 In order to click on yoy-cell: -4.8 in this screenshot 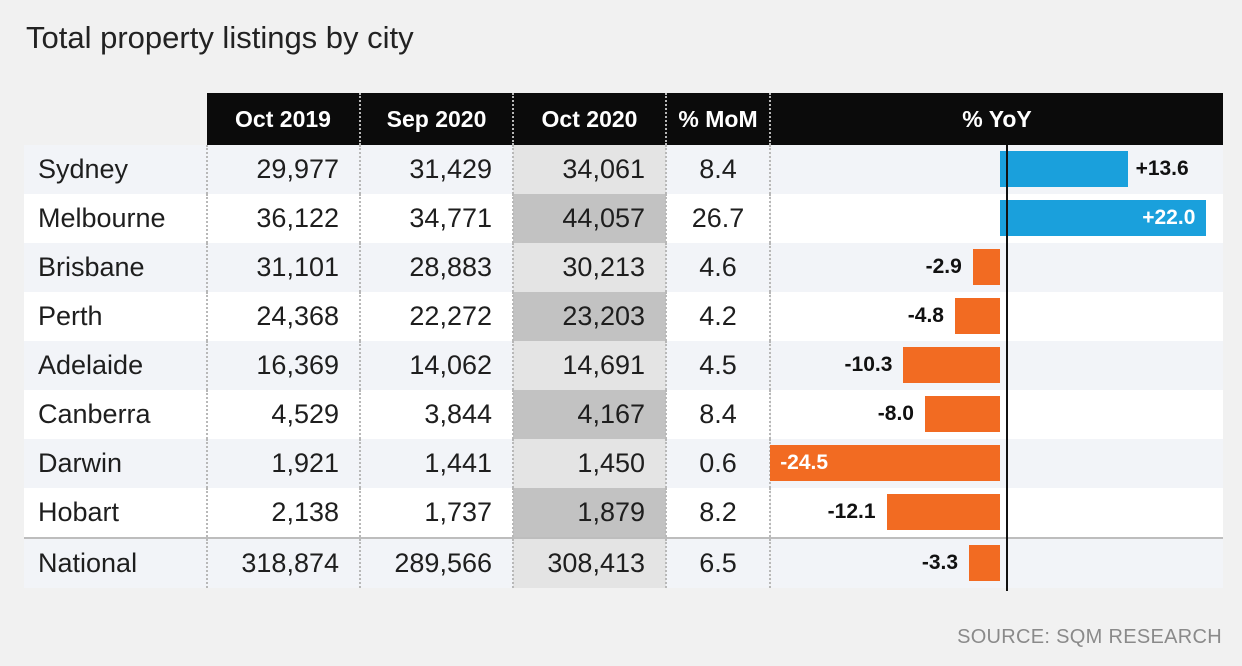, I will do `click(996, 316)`.